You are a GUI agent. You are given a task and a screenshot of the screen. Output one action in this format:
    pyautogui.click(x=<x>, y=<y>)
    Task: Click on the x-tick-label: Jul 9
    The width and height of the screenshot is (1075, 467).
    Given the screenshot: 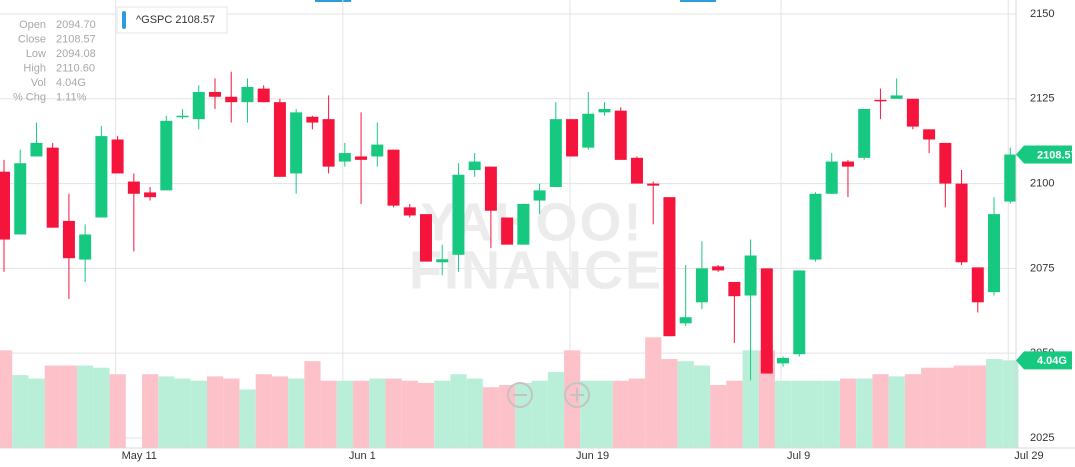 What is the action you would take?
    pyautogui.click(x=798, y=456)
    